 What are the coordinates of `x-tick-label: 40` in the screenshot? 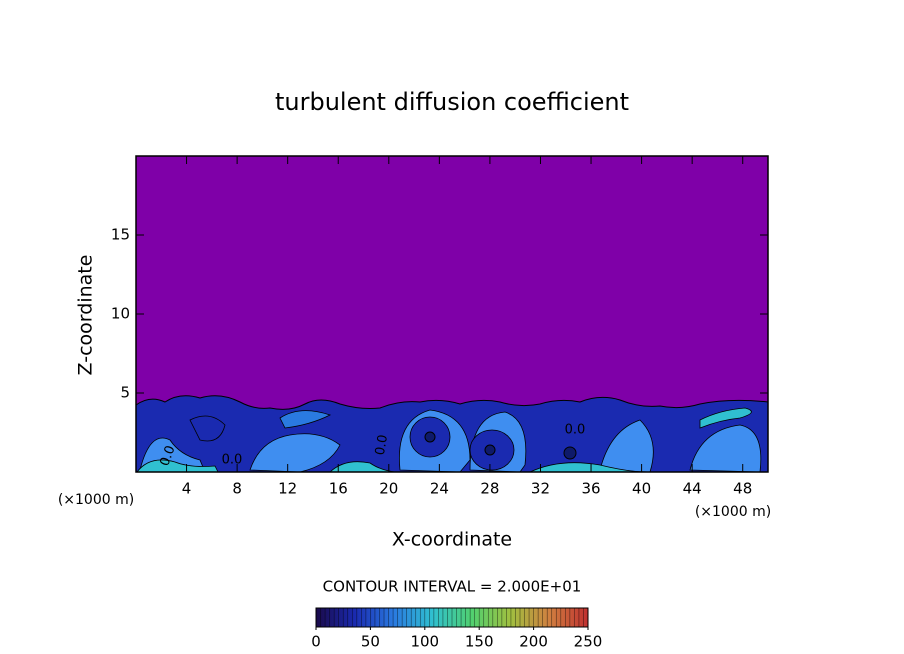 It's located at (641, 489).